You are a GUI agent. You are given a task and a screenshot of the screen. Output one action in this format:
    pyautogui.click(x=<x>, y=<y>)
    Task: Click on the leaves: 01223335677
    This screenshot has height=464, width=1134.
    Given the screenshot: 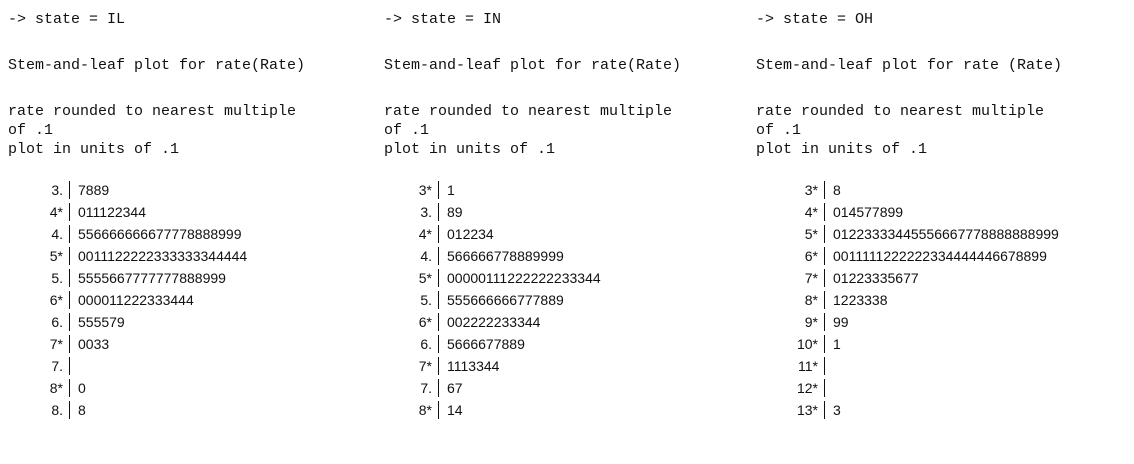 What is the action you would take?
    pyautogui.click(x=876, y=278)
    